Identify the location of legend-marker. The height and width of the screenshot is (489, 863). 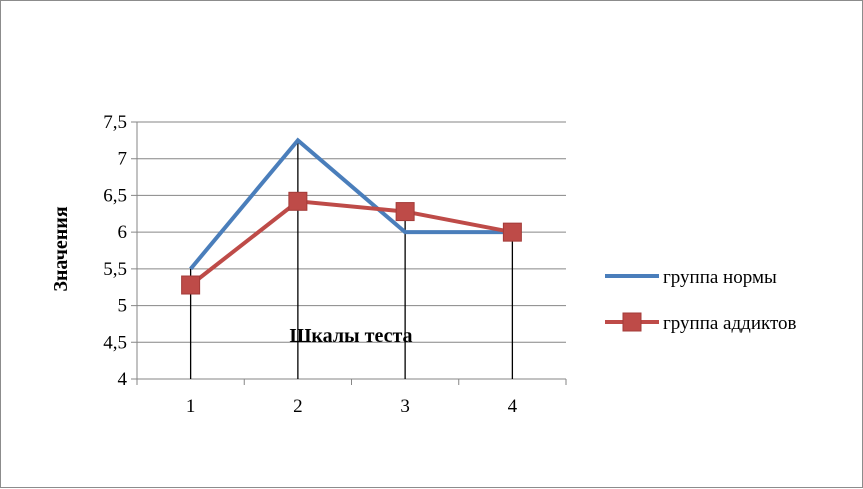
(632, 322).